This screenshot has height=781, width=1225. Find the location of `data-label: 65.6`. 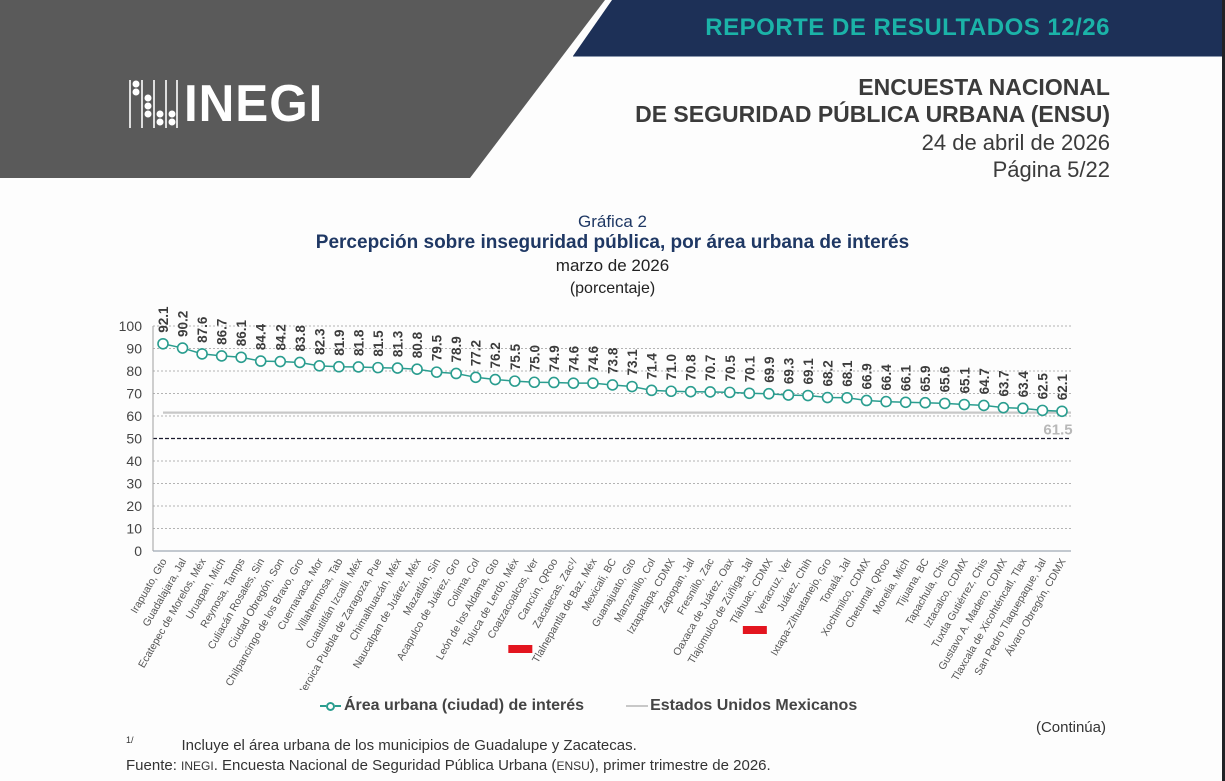

data-label: 65.6 is located at coordinates (945, 379).